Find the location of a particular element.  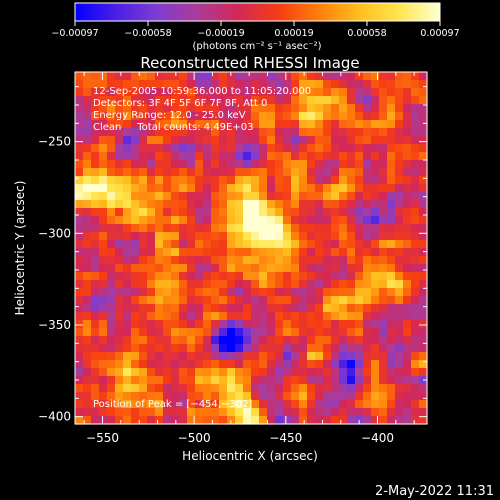

y-axis-label: Heliocentric Y (arcsec) is located at coordinates (20, 248).